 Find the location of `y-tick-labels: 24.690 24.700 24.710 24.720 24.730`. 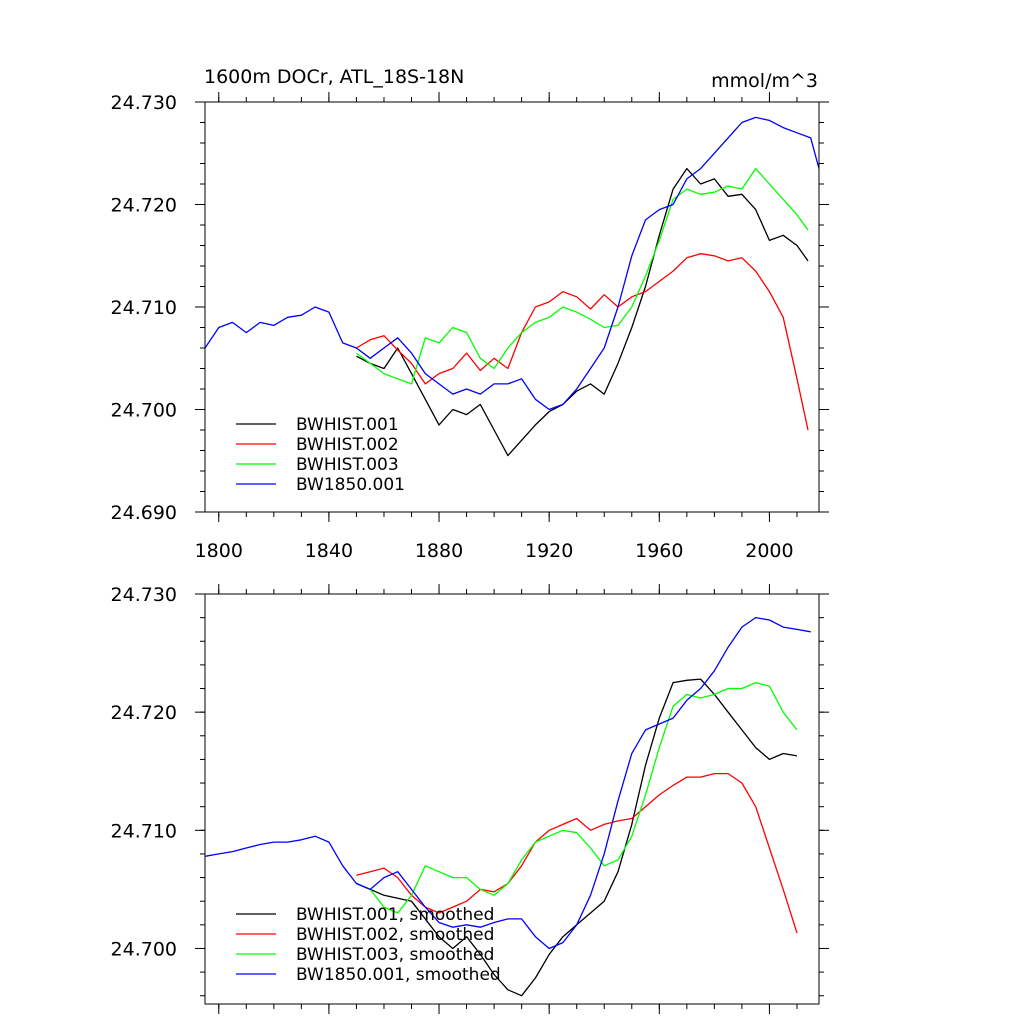

y-tick-labels: 24.690 24.700 24.710 24.720 24.730 is located at coordinates (144, 308).